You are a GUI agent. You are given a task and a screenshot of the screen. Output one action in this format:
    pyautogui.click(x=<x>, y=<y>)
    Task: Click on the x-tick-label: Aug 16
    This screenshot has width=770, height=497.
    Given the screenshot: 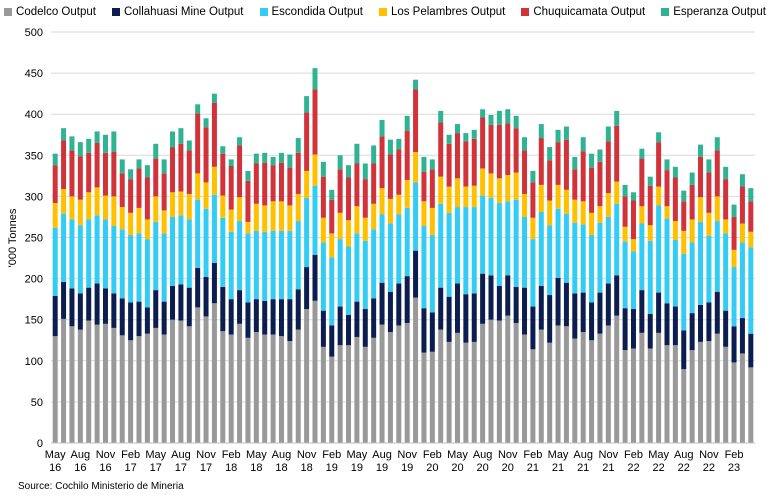 What is the action you would take?
    pyautogui.click(x=81, y=461)
    